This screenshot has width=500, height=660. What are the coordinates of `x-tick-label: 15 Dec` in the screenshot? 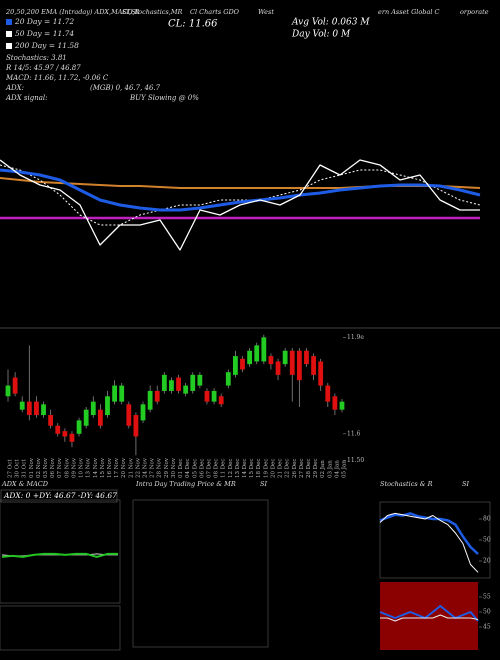 It's located at (252, 469).